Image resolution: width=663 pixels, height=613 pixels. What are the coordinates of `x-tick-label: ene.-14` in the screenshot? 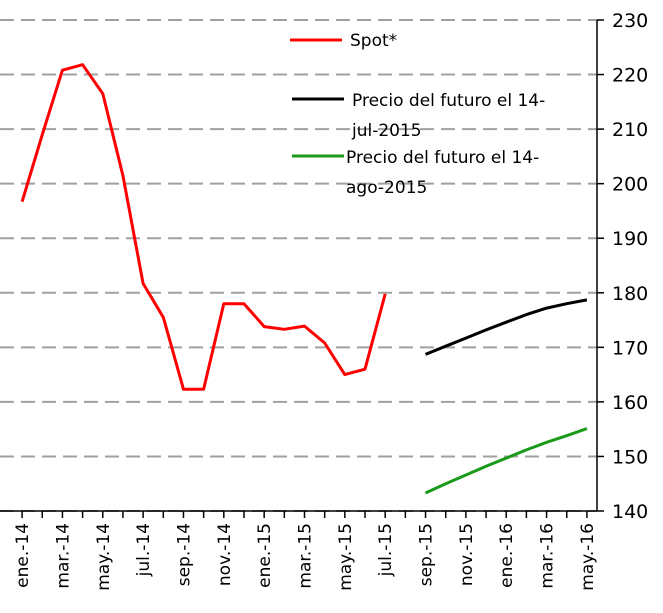 It's located at (23, 555).